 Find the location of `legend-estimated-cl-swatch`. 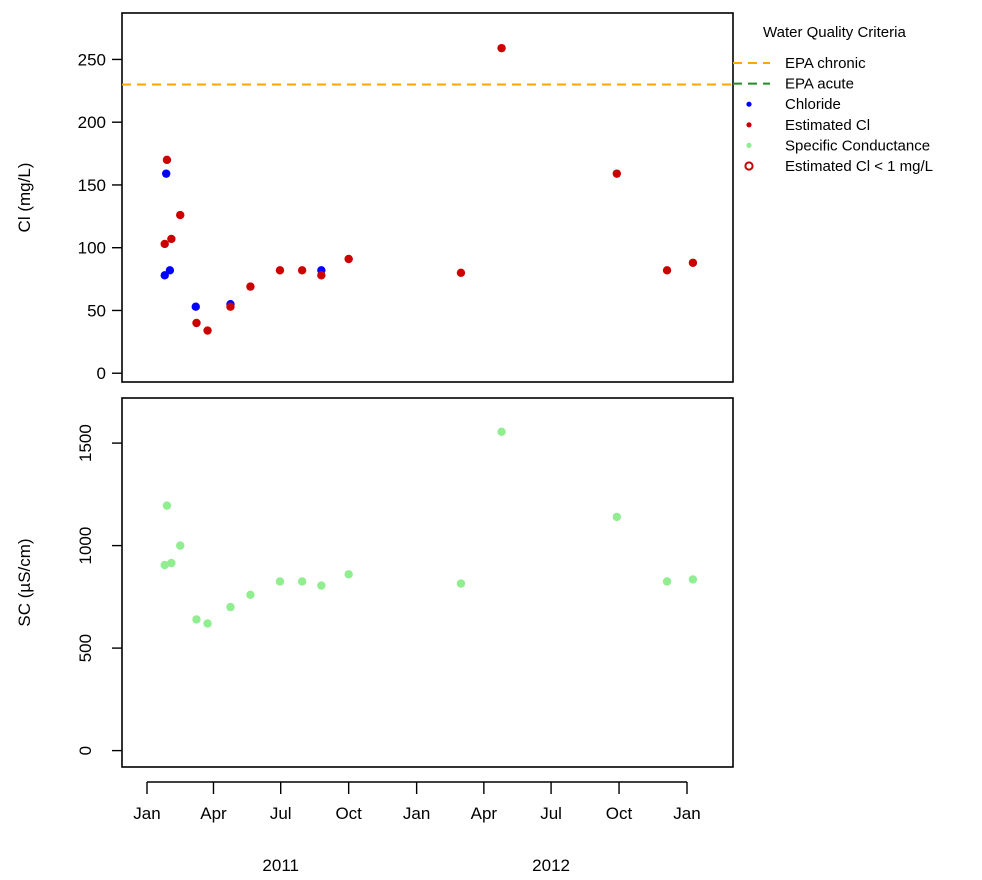

legend-estimated-cl-swatch is located at coordinates (749, 125).